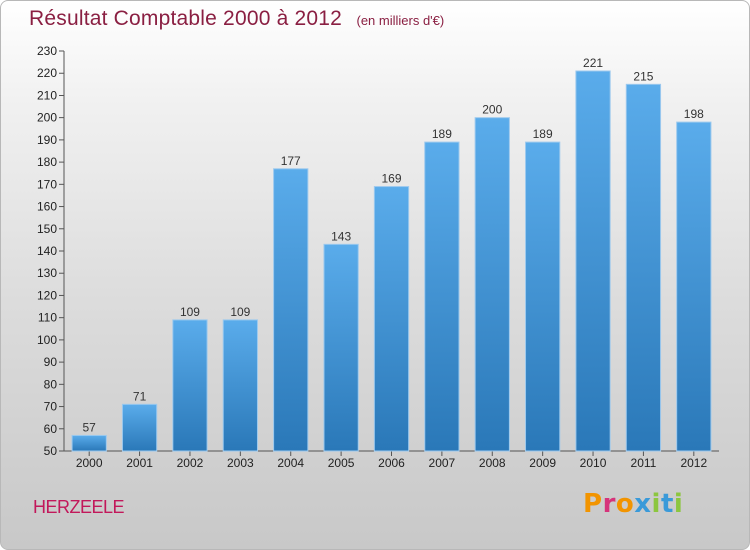 This screenshot has height=550, width=750. What do you see at coordinates (400, 20) in the screenshot?
I see `chart-subtitle: (en milliers d'€)` at bounding box center [400, 20].